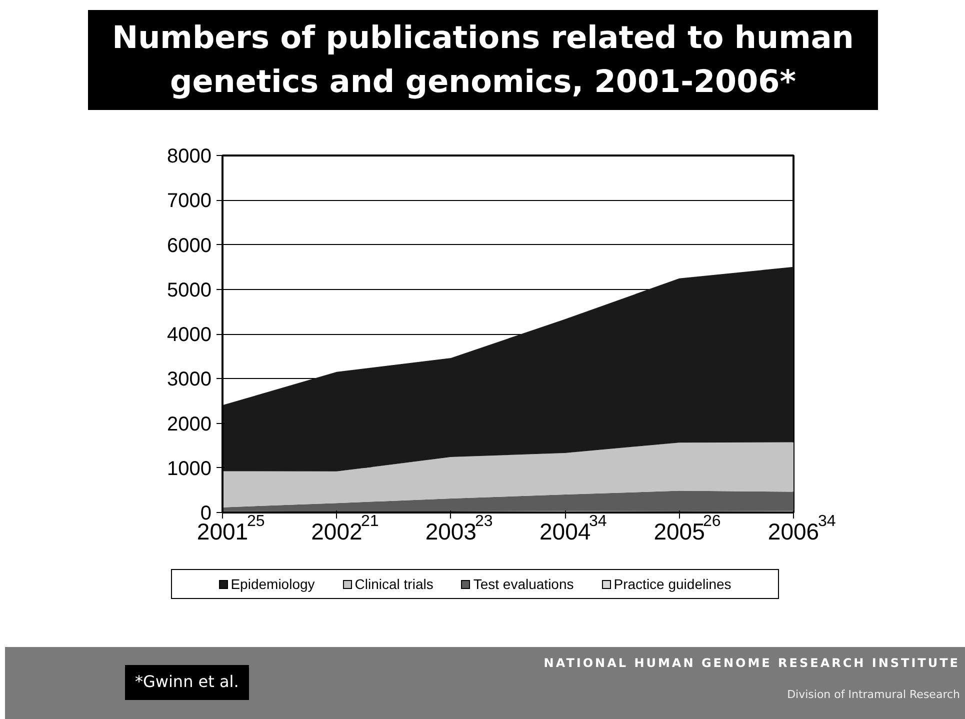 This screenshot has width=965, height=719. I want to click on x-tick-label: 2004, so click(565, 531).